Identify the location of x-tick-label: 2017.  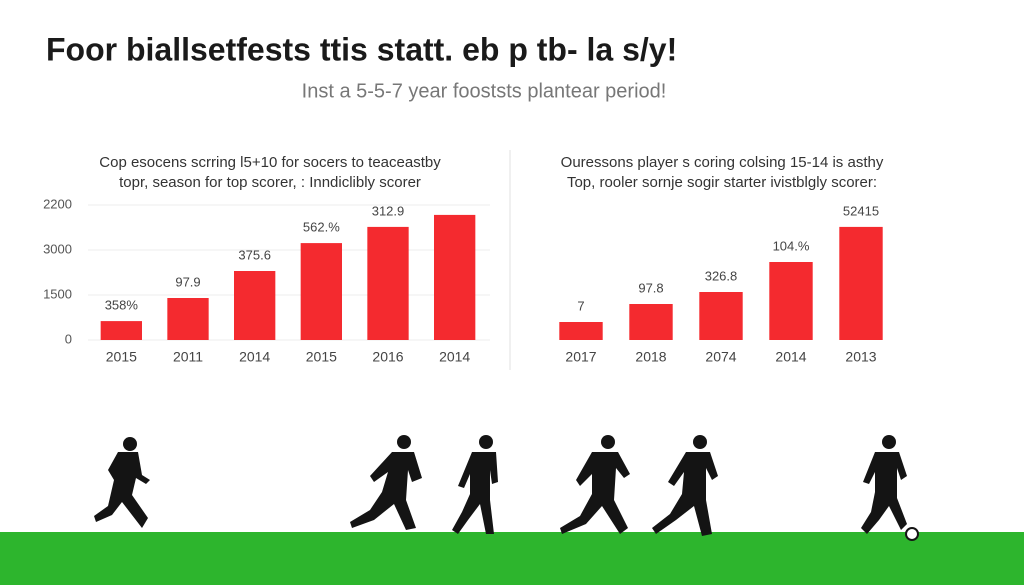
(580, 357).